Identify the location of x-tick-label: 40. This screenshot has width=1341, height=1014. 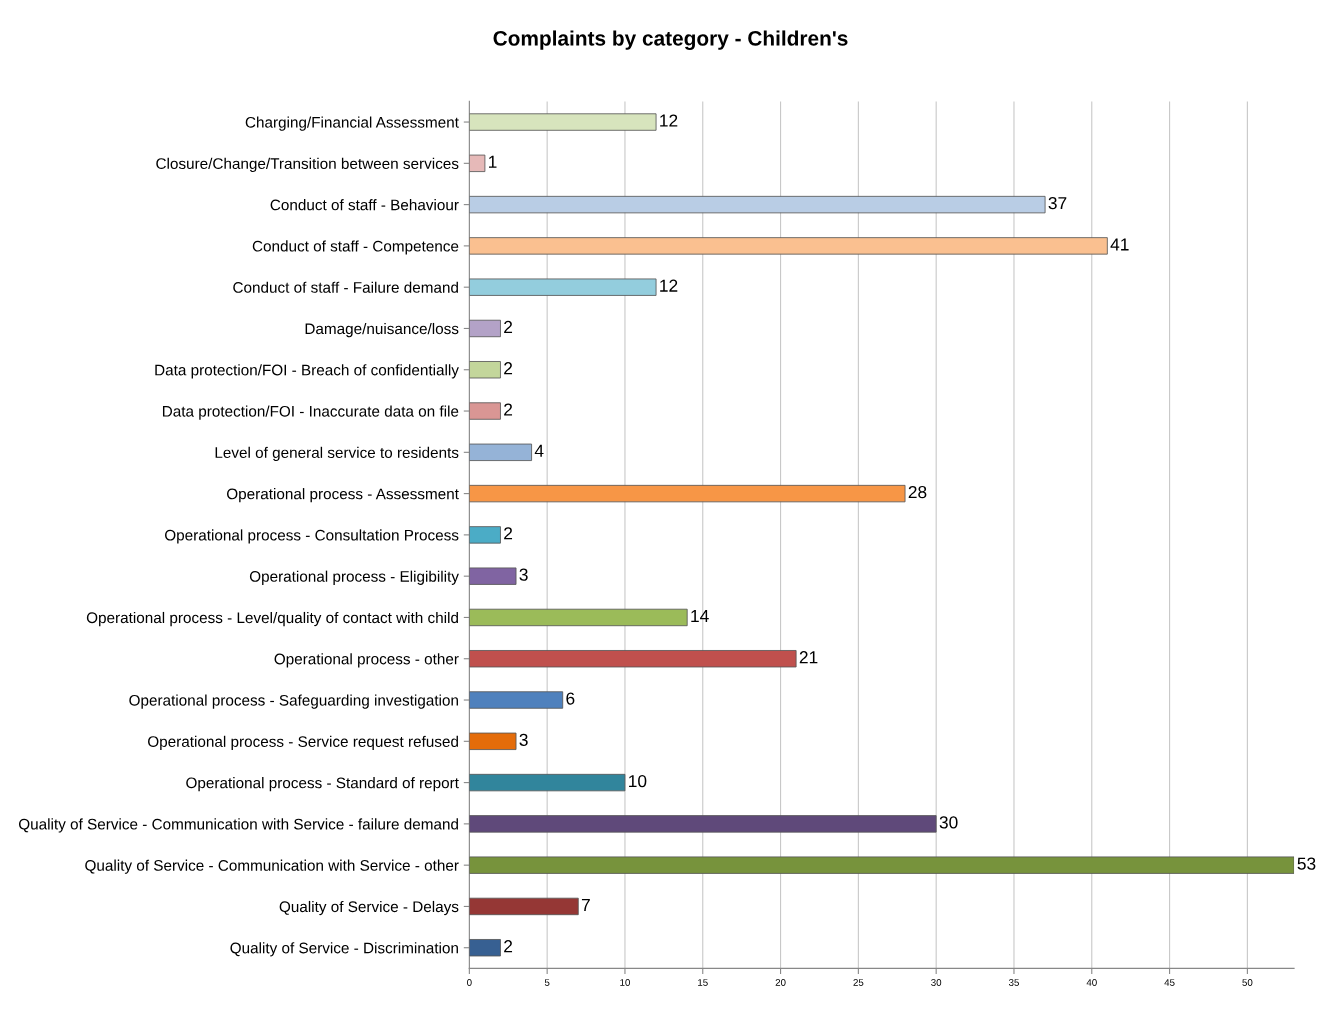
(1091, 982).